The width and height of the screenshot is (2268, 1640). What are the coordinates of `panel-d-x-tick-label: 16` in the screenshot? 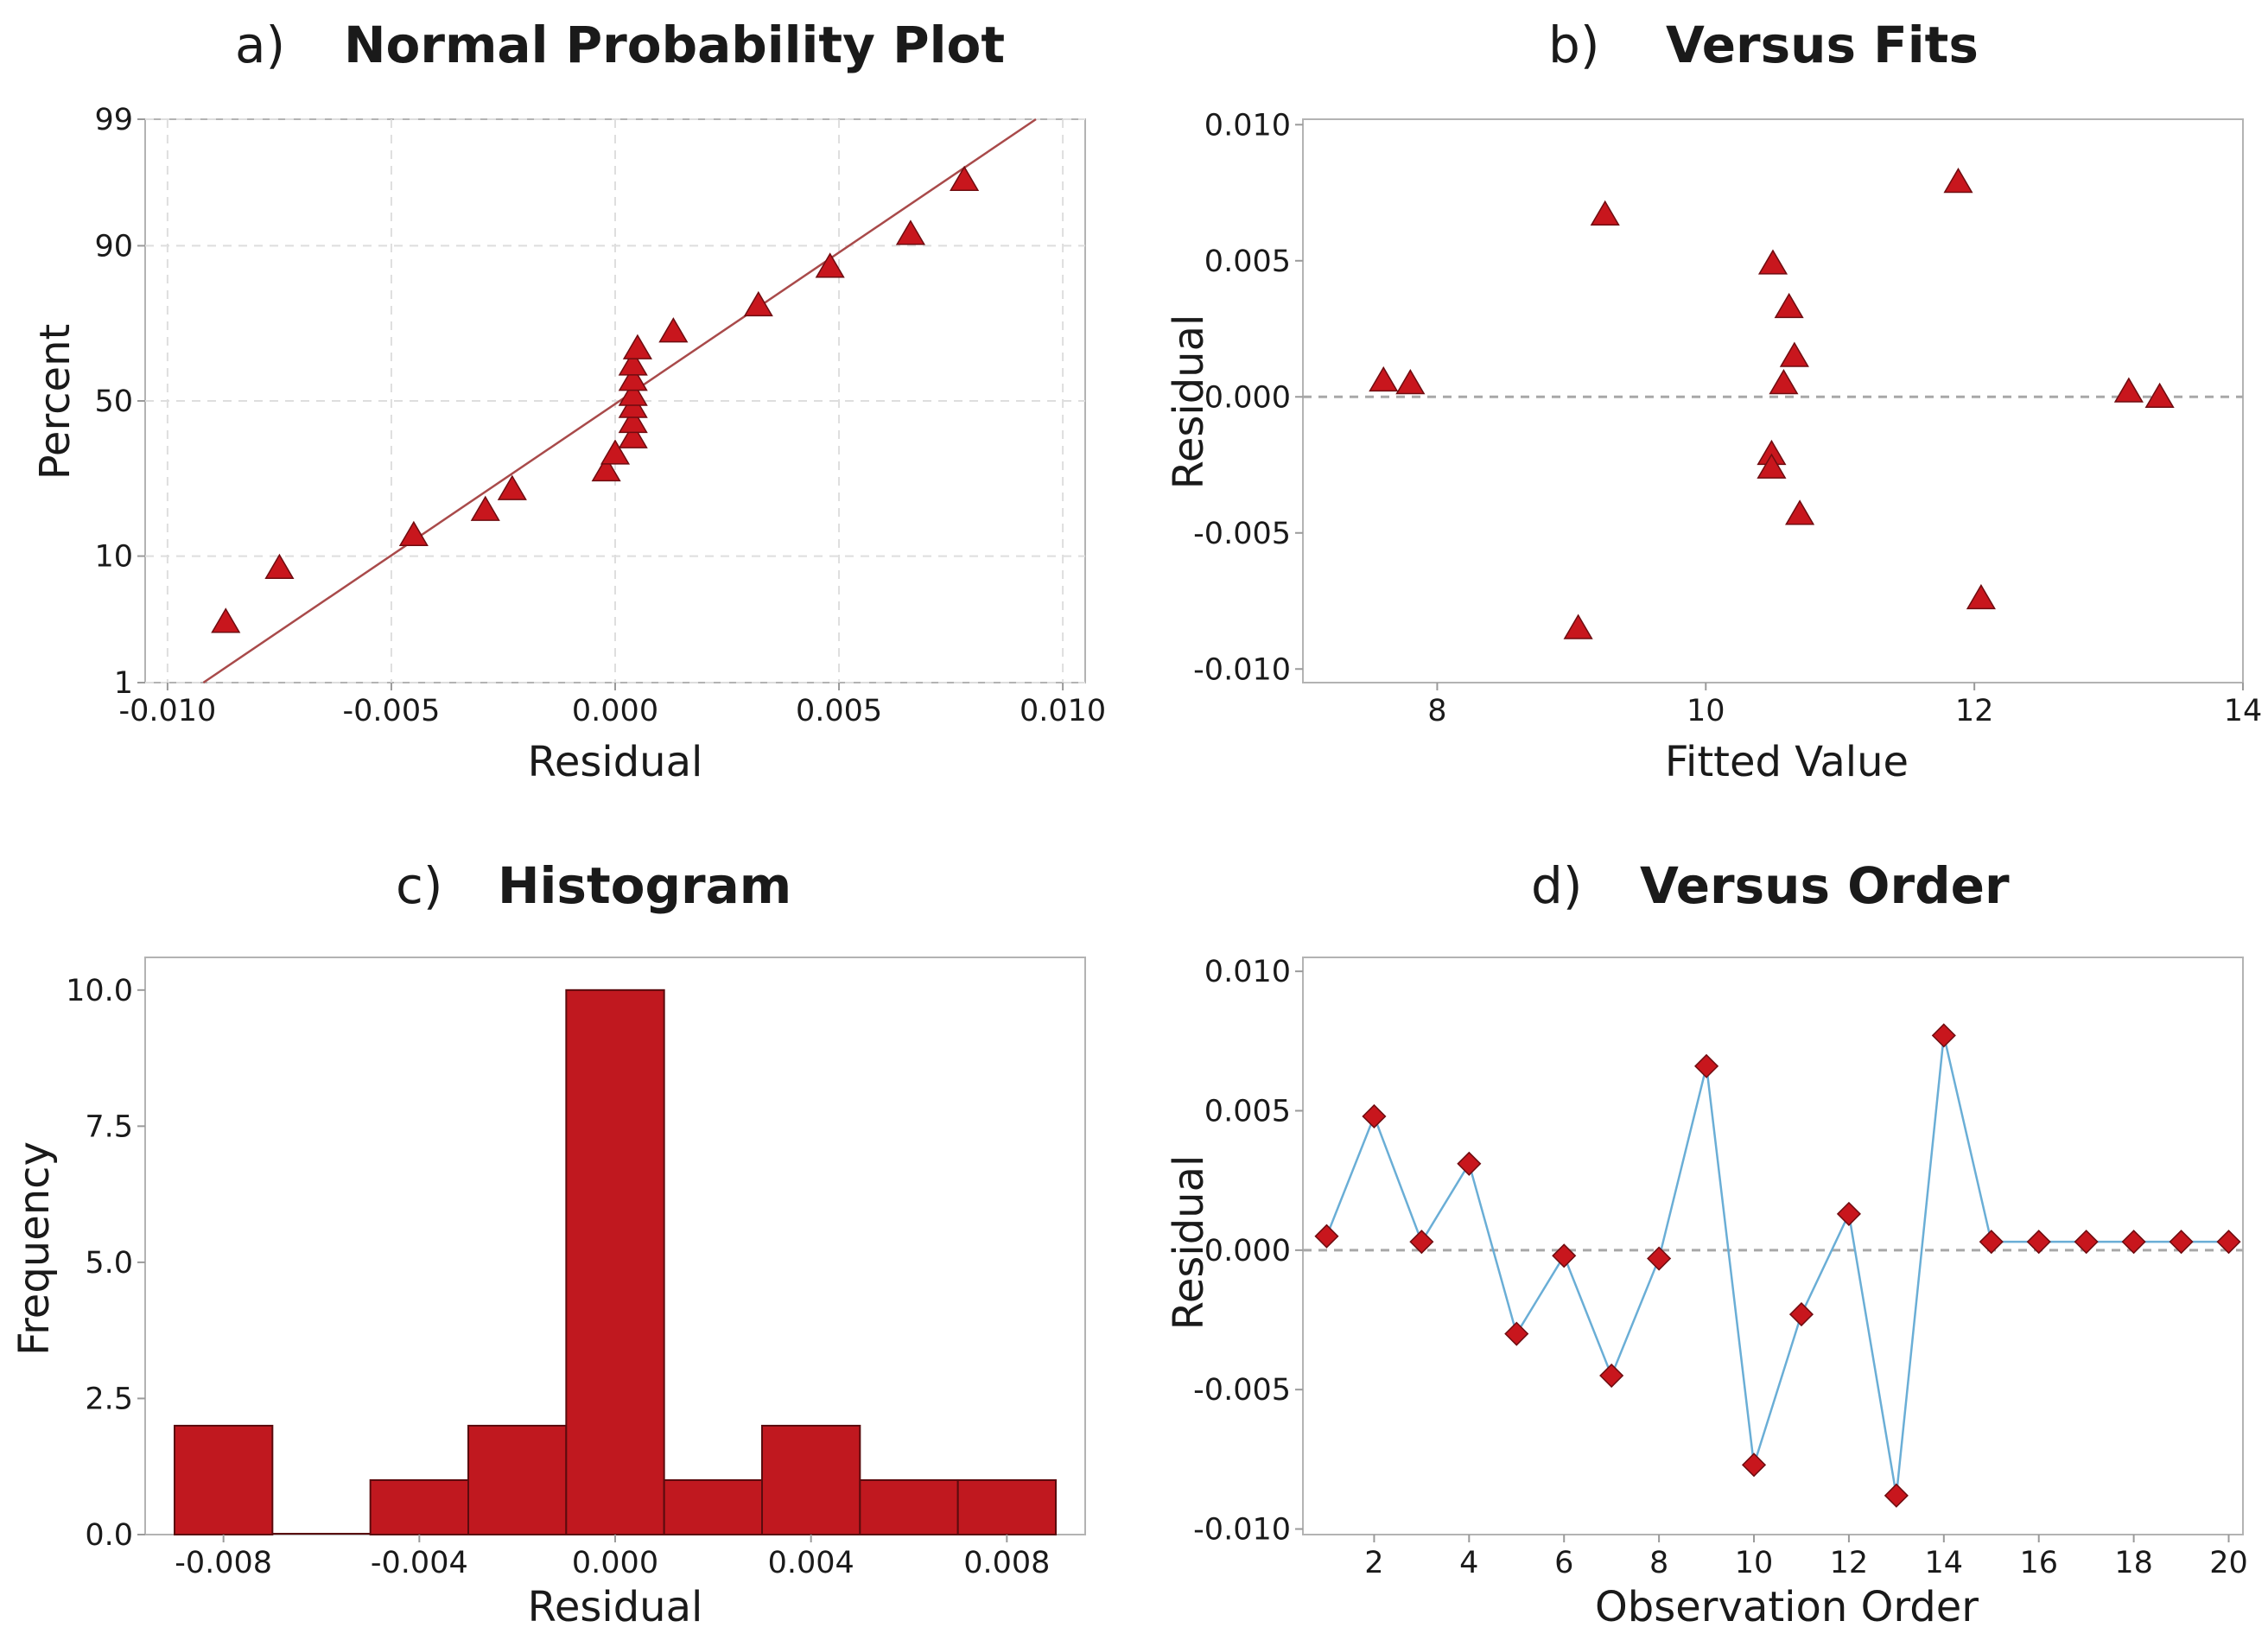 It's located at (2038, 1563).